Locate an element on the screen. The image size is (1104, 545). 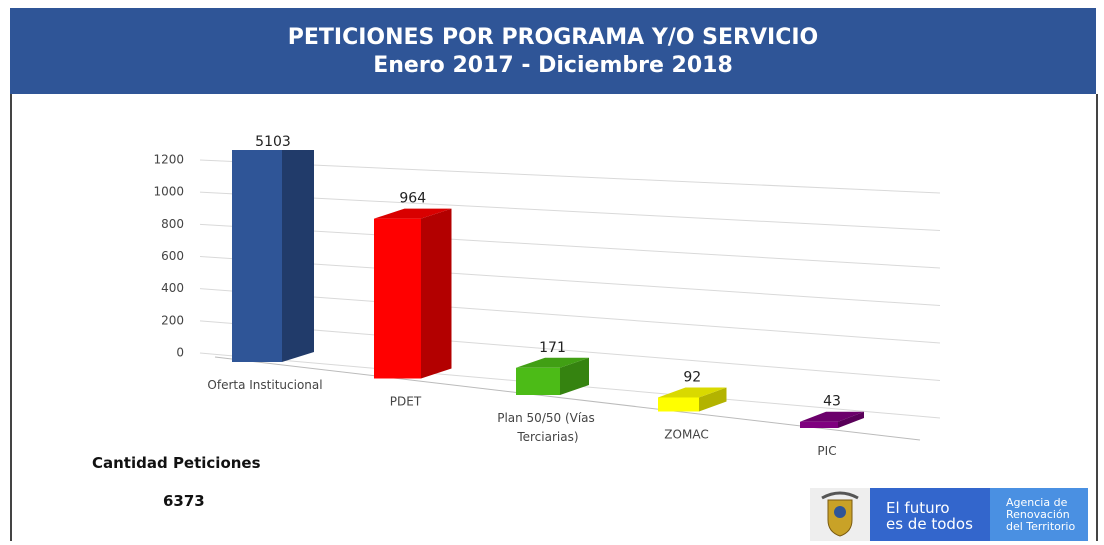
chart-title: PETICIONES POR PROGRAMA Y/O SERVICIO is located at coordinates (553, 37).